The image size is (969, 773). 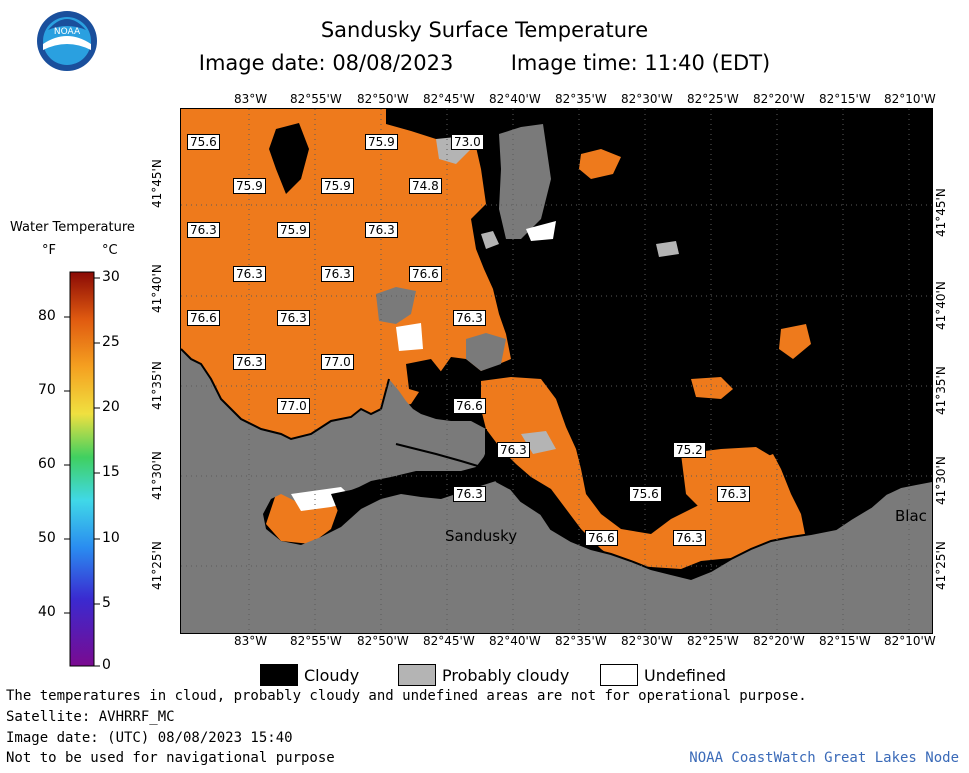 I want to click on lat-tick-left: 41°35'N, so click(x=157, y=385).